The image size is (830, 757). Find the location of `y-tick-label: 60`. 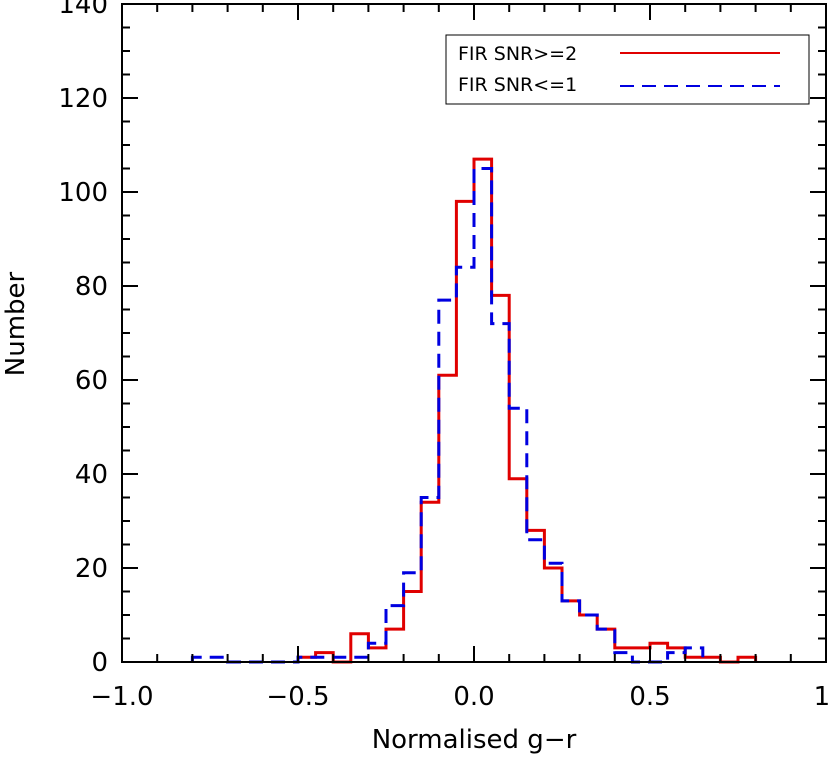

y-tick-label: 60 is located at coordinates (91, 381).